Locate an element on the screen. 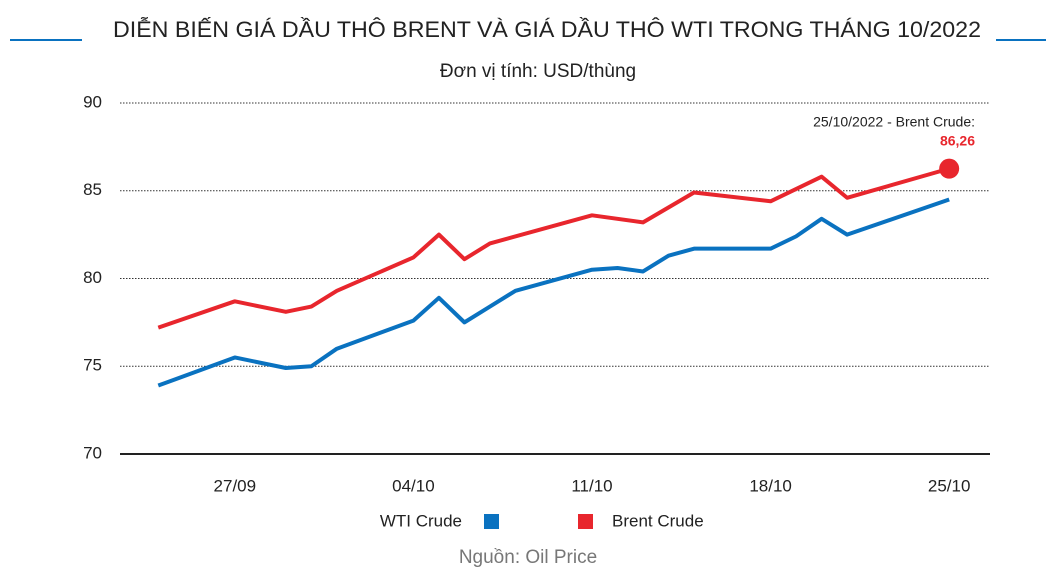 The height and width of the screenshot is (571, 1056). highlight-dot is located at coordinates (949, 168).